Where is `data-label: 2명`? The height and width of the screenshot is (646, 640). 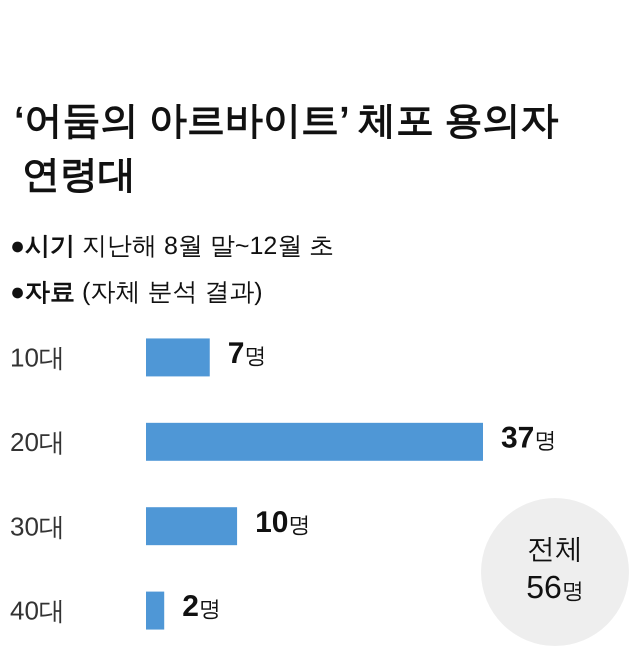
data-label: 2명 is located at coordinates (201, 607).